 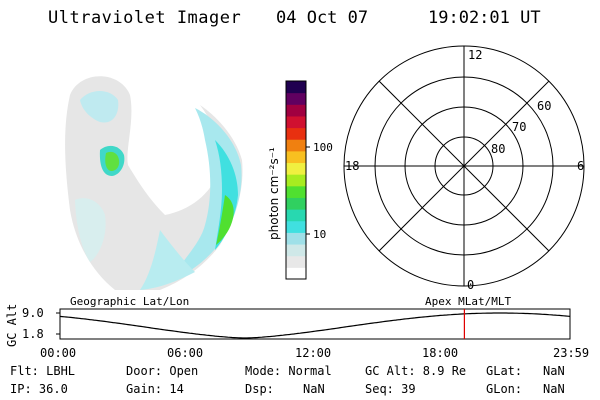 I want to click on mlat-label-60: 60, so click(x=544, y=106).